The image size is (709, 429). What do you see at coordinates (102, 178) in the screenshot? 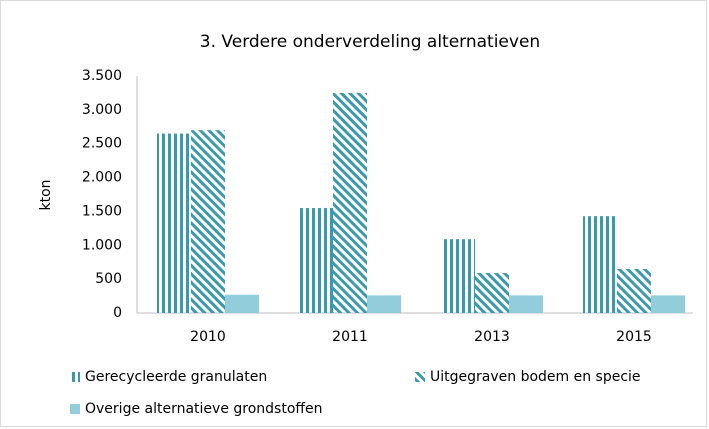
I see `y-tick-label: 2.000` at bounding box center [102, 178].